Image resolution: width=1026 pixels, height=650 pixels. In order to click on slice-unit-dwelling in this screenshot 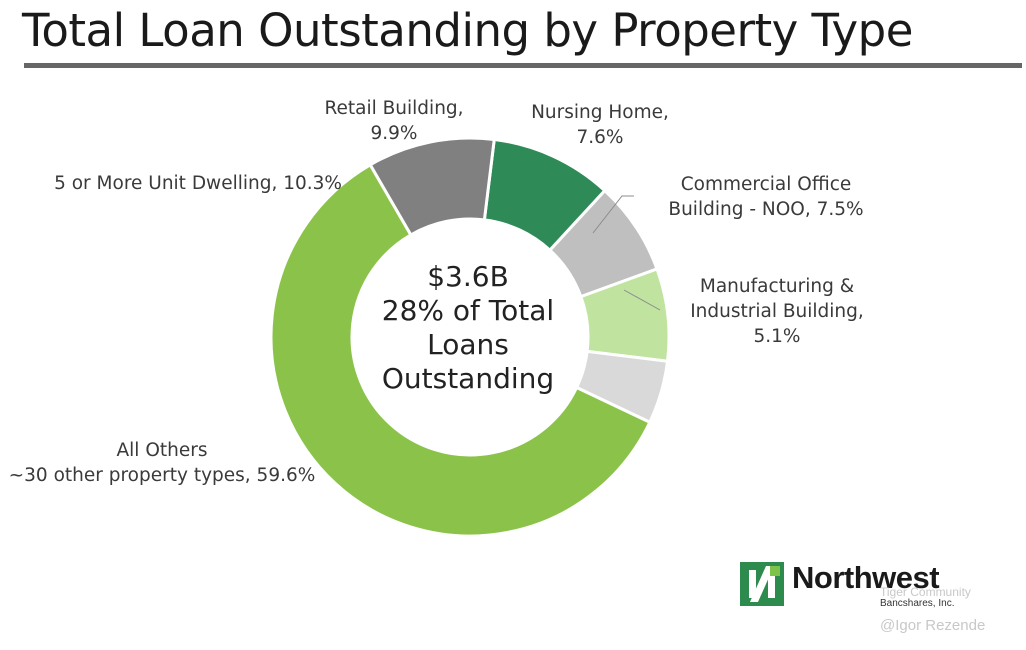, I will do `click(432, 186)`.